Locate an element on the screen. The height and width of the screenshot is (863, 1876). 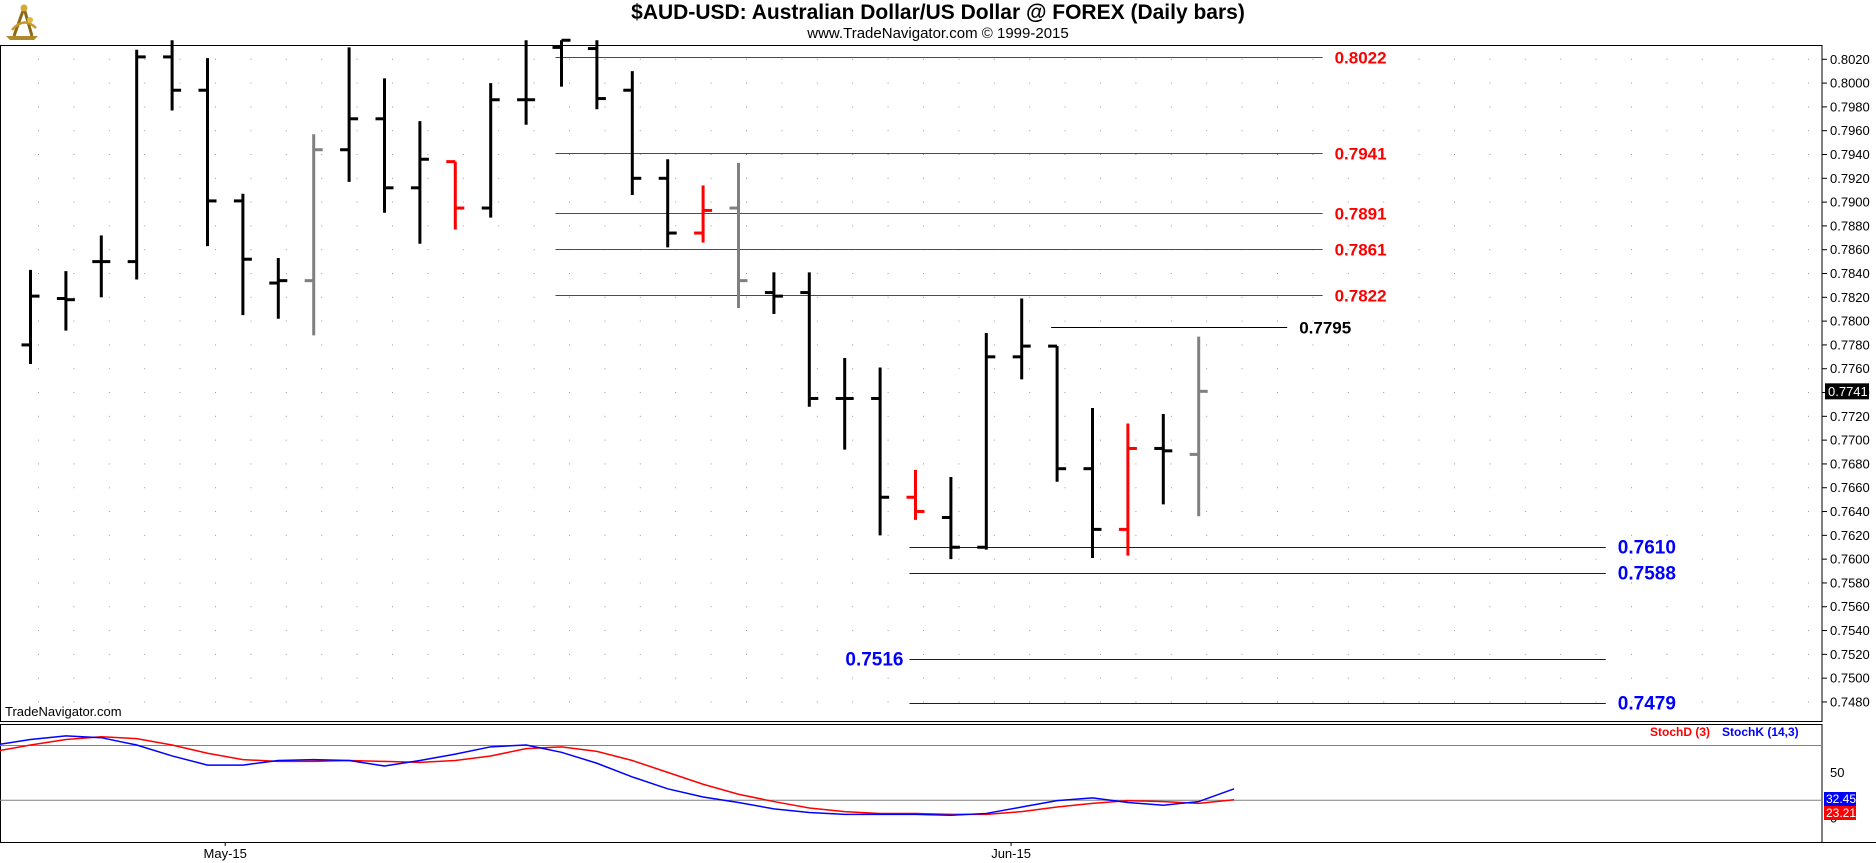
y-tick-label: 0.7640 is located at coordinates (1850, 511).